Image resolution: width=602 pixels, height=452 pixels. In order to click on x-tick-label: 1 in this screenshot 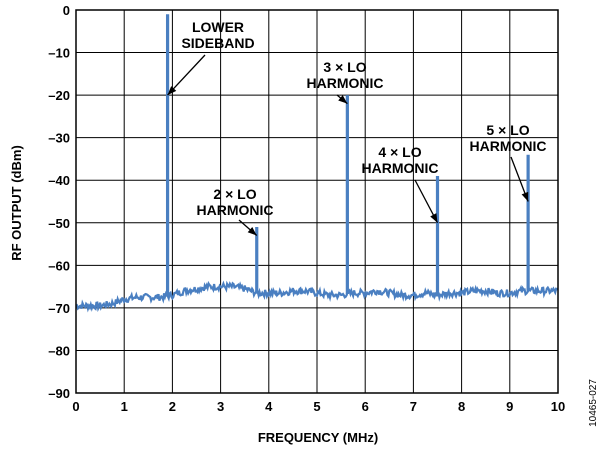, I will do `click(124, 406)`.